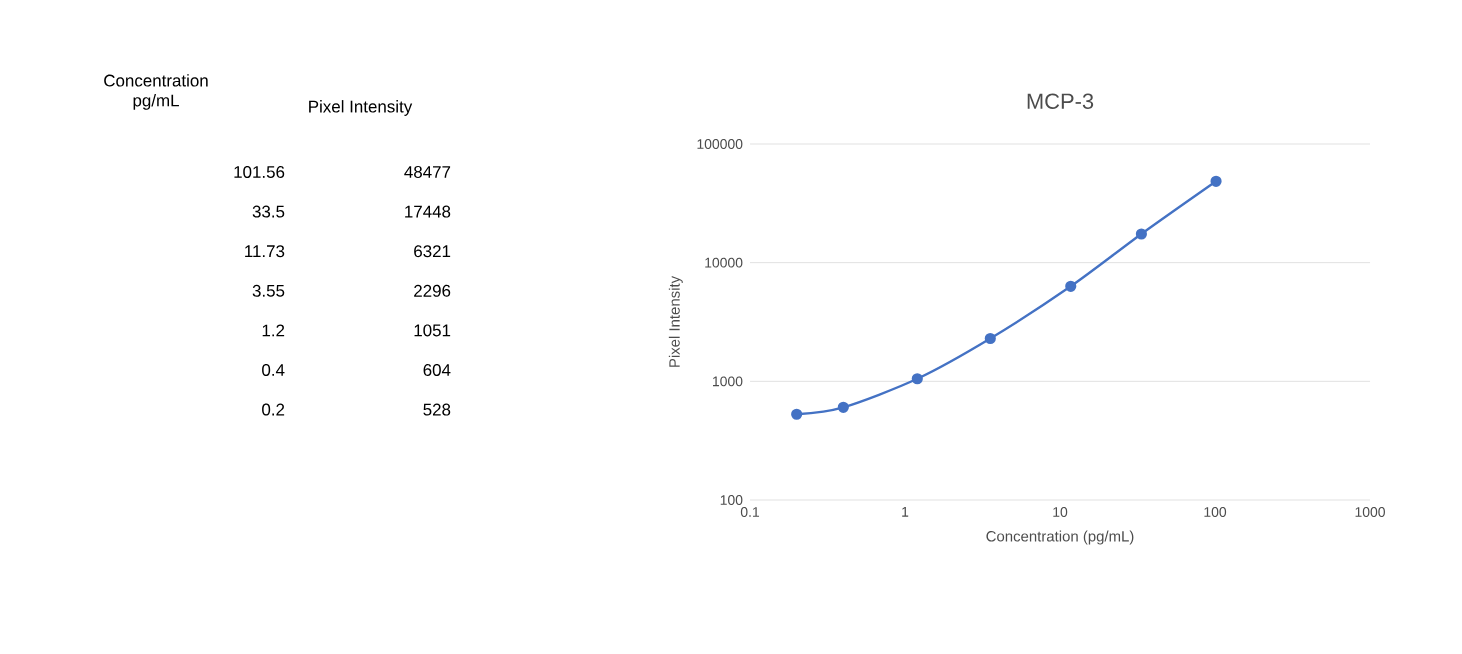  Describe the element at coordinates (428, 211) in the screenshot. I see `text: 17448` at that location.